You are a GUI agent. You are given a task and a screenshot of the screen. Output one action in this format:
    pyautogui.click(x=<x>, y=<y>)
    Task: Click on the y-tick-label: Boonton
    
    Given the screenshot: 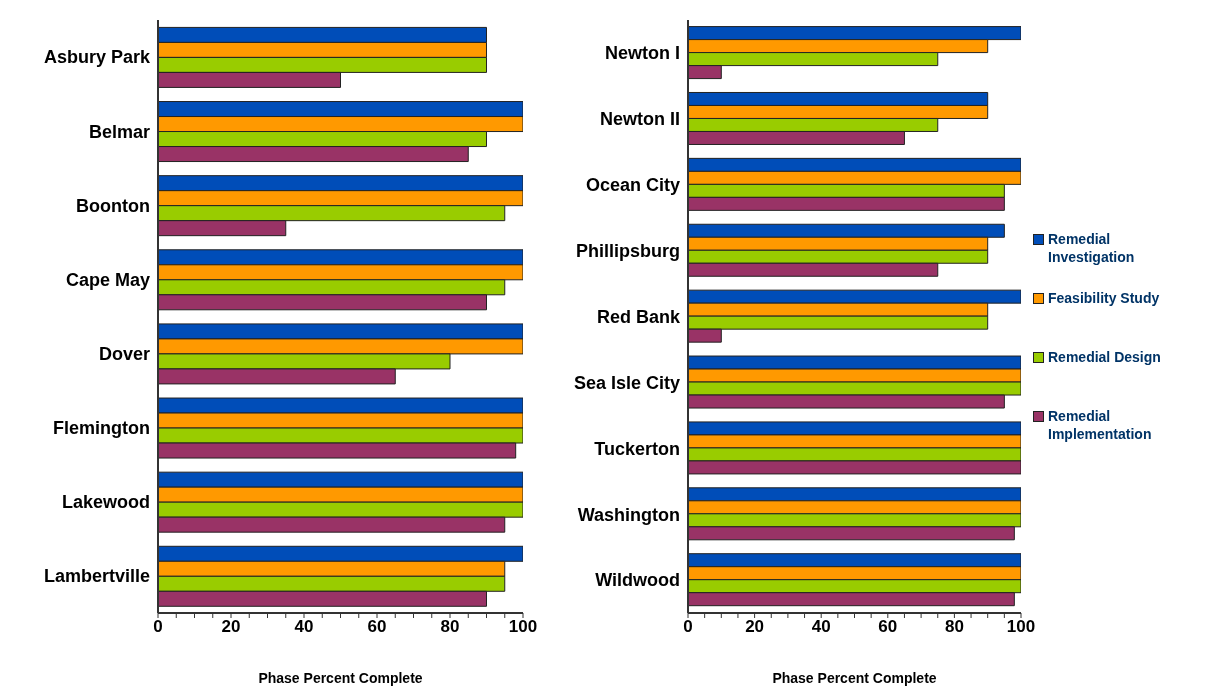 What is the action you would take?
    pyautogui.click(x=113, y=205)
    